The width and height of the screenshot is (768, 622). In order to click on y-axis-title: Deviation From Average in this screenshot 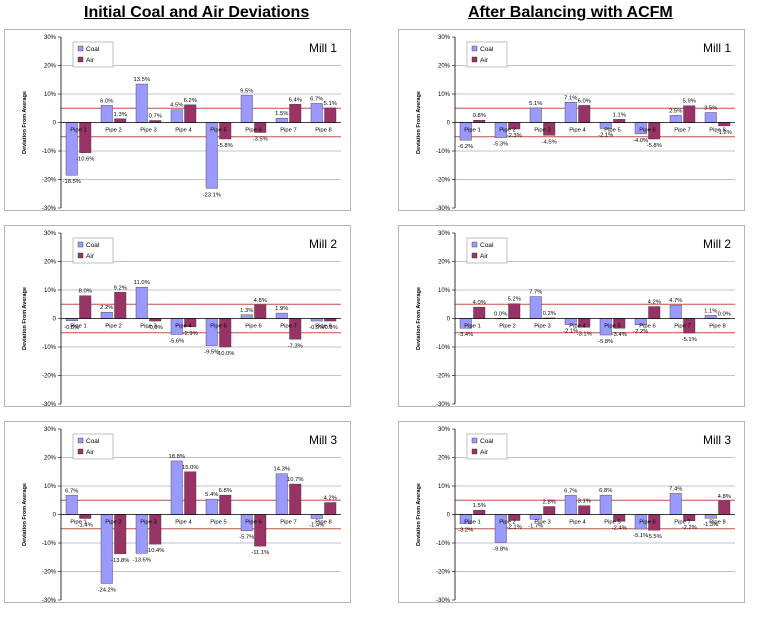, I will do `click(419, 318)`.